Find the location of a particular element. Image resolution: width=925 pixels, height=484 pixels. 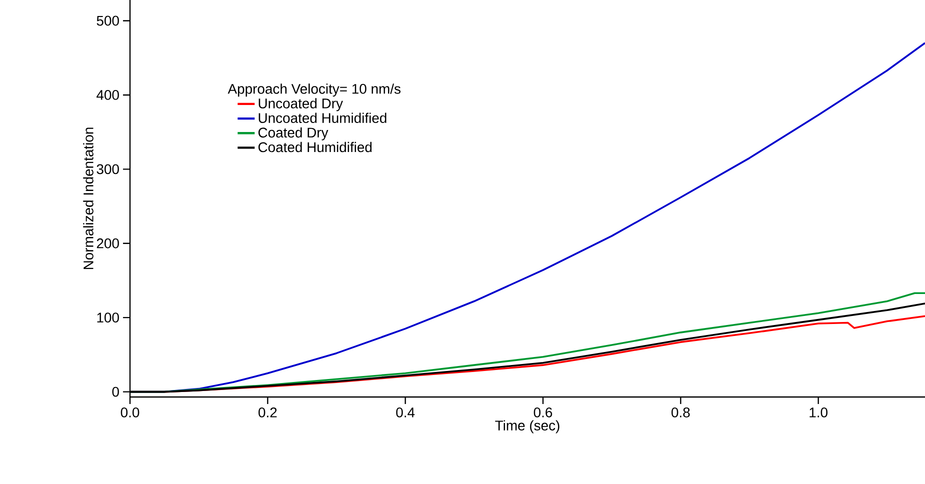

y-tick-label: 400 is located at coordinates (107, 95).